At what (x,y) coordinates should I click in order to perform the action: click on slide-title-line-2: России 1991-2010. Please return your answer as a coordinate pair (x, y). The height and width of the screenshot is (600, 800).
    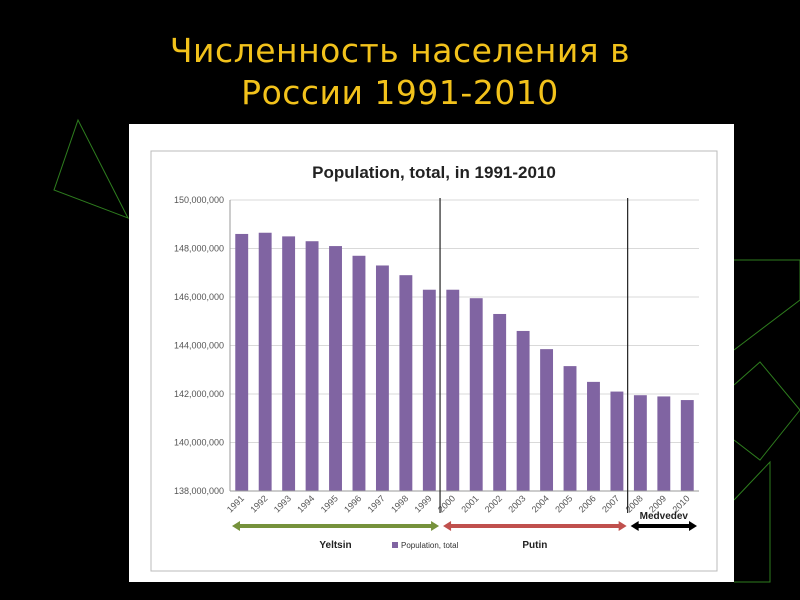
    Looking at the image, I should click on (400, 92).